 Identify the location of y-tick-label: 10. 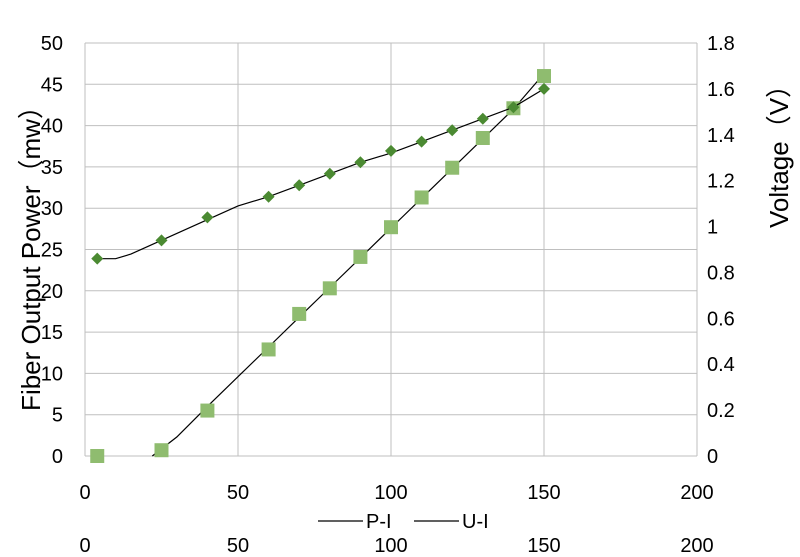
(52, 374).